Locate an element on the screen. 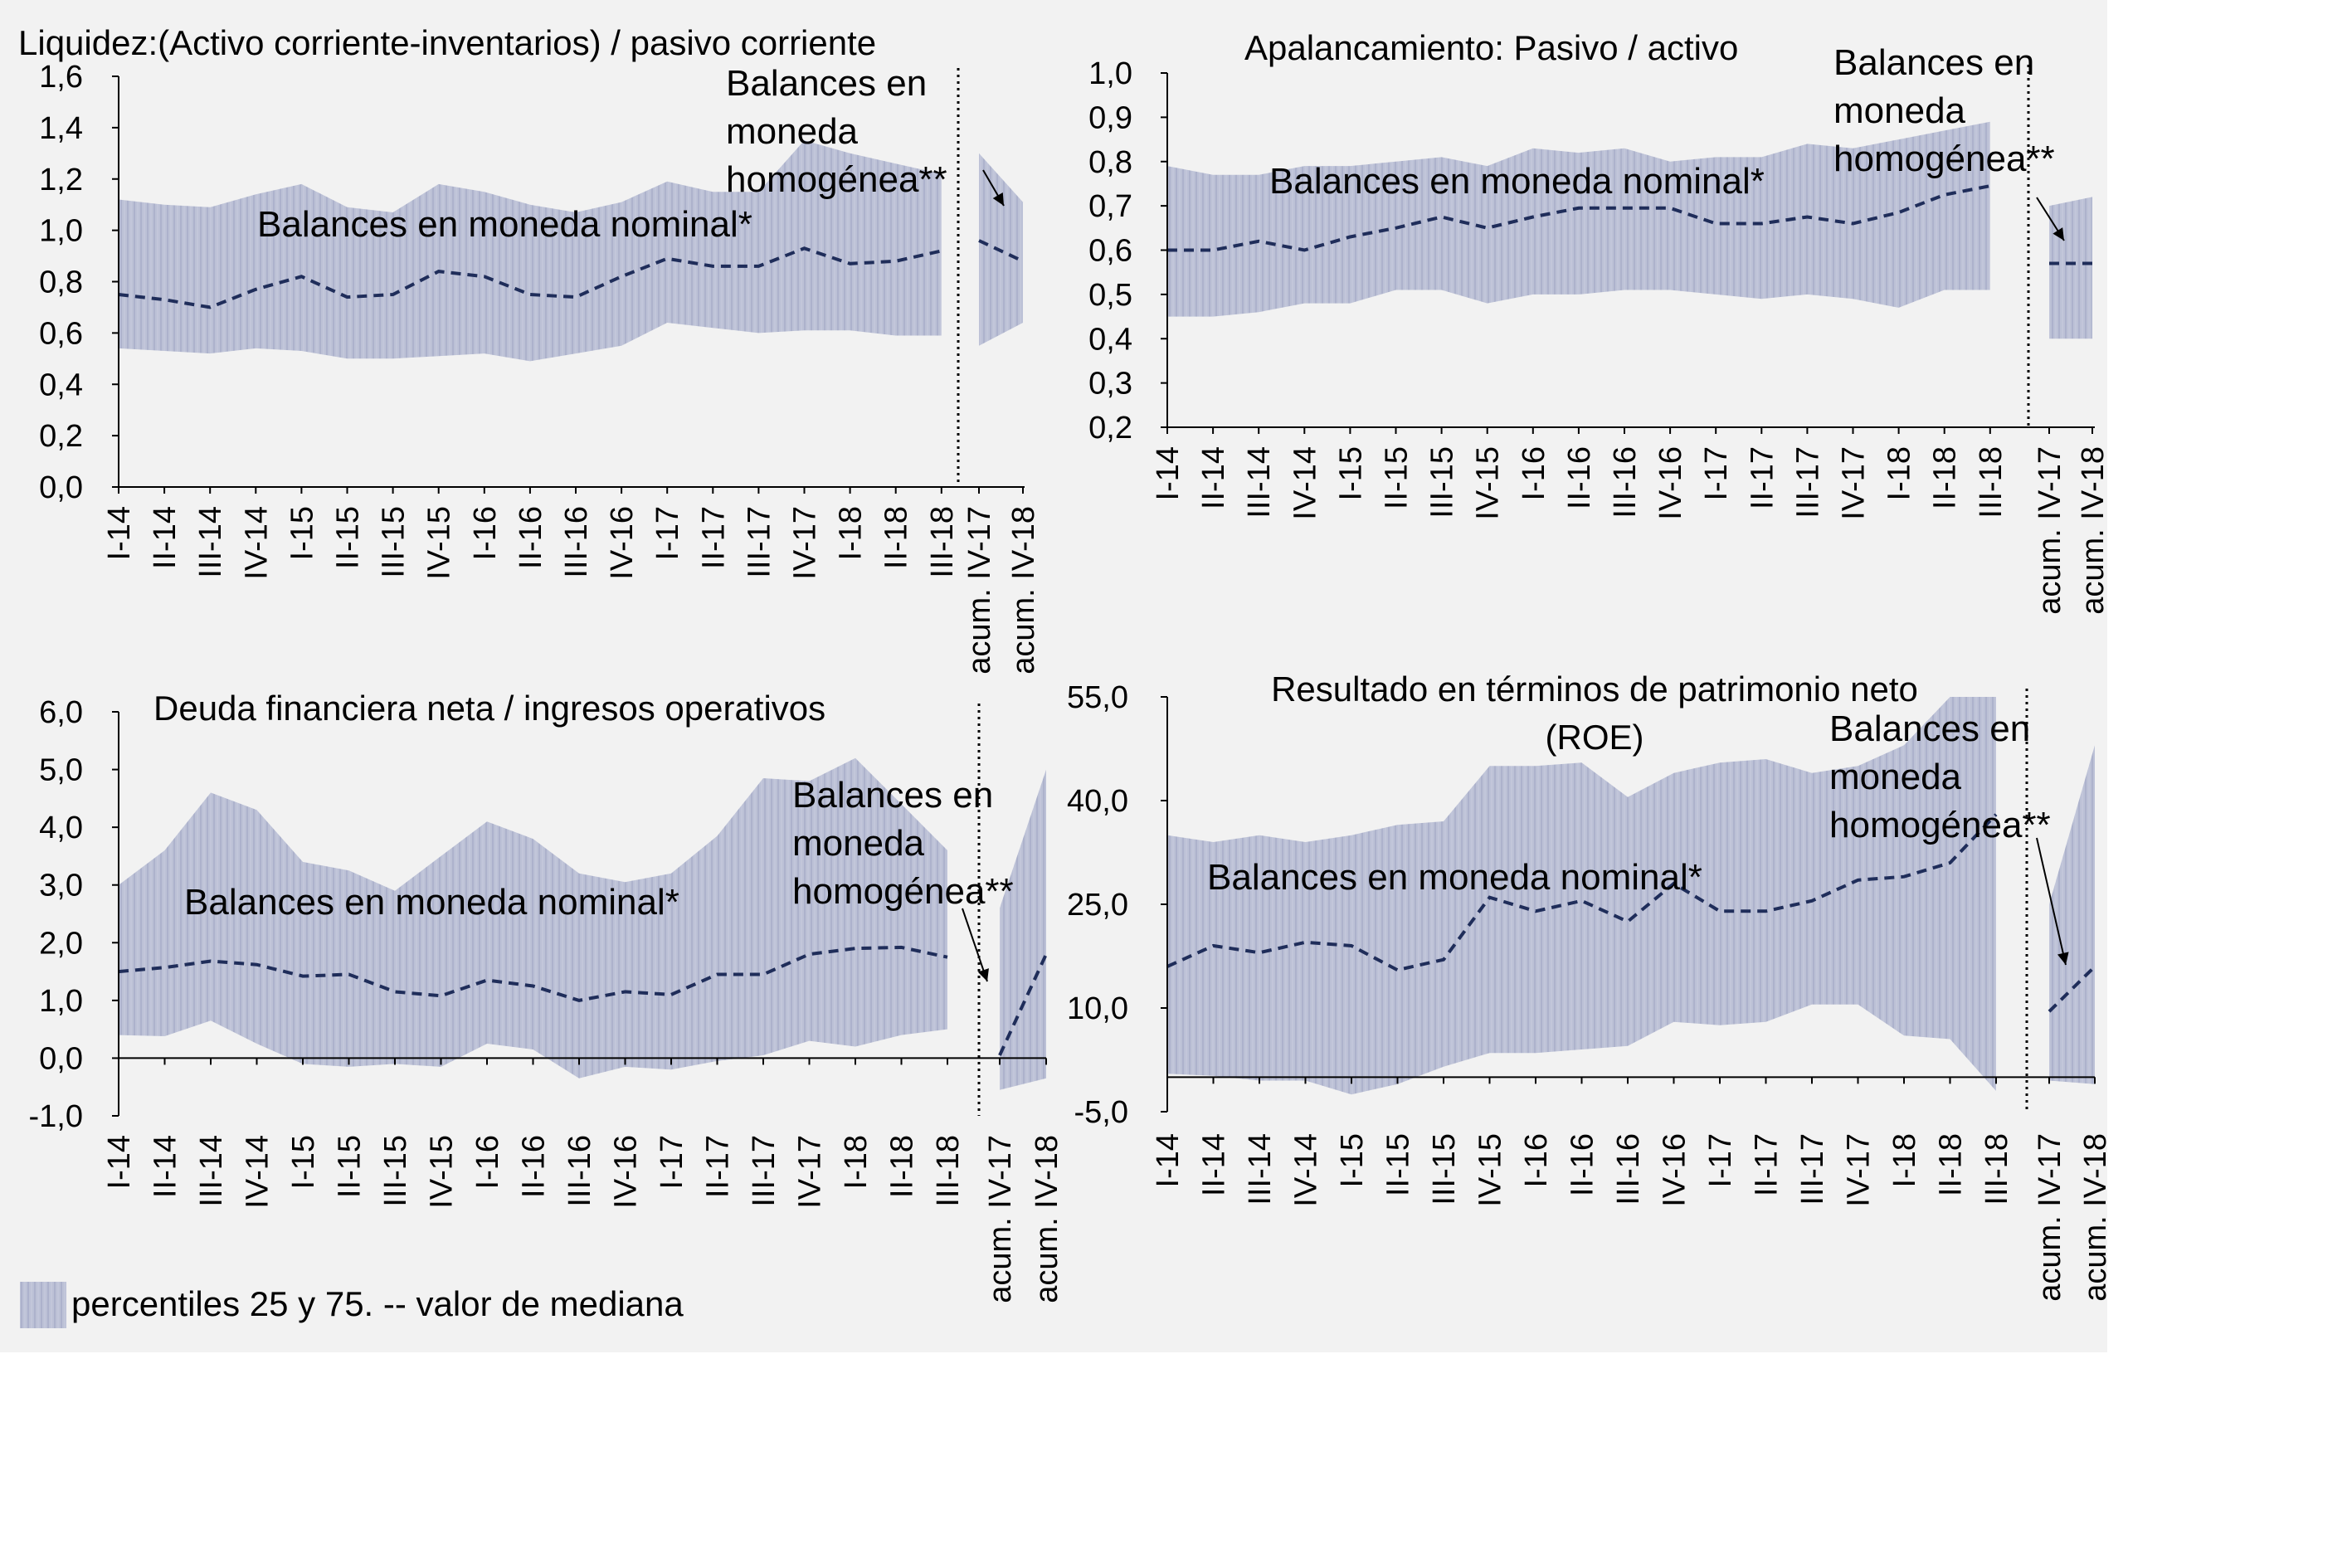  y-tick-label: 55,0 is located at coordinates (1097, 697).